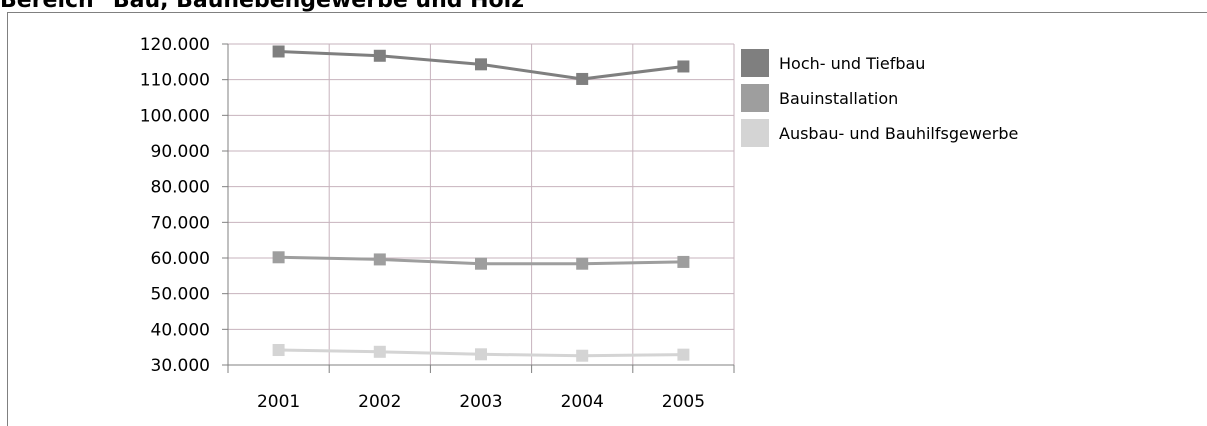  What do you see at coordinates (852, 63) in the screenshot?
I see `legend-label: Hoch- und Tiefbau` at bounding box center [852, 63].